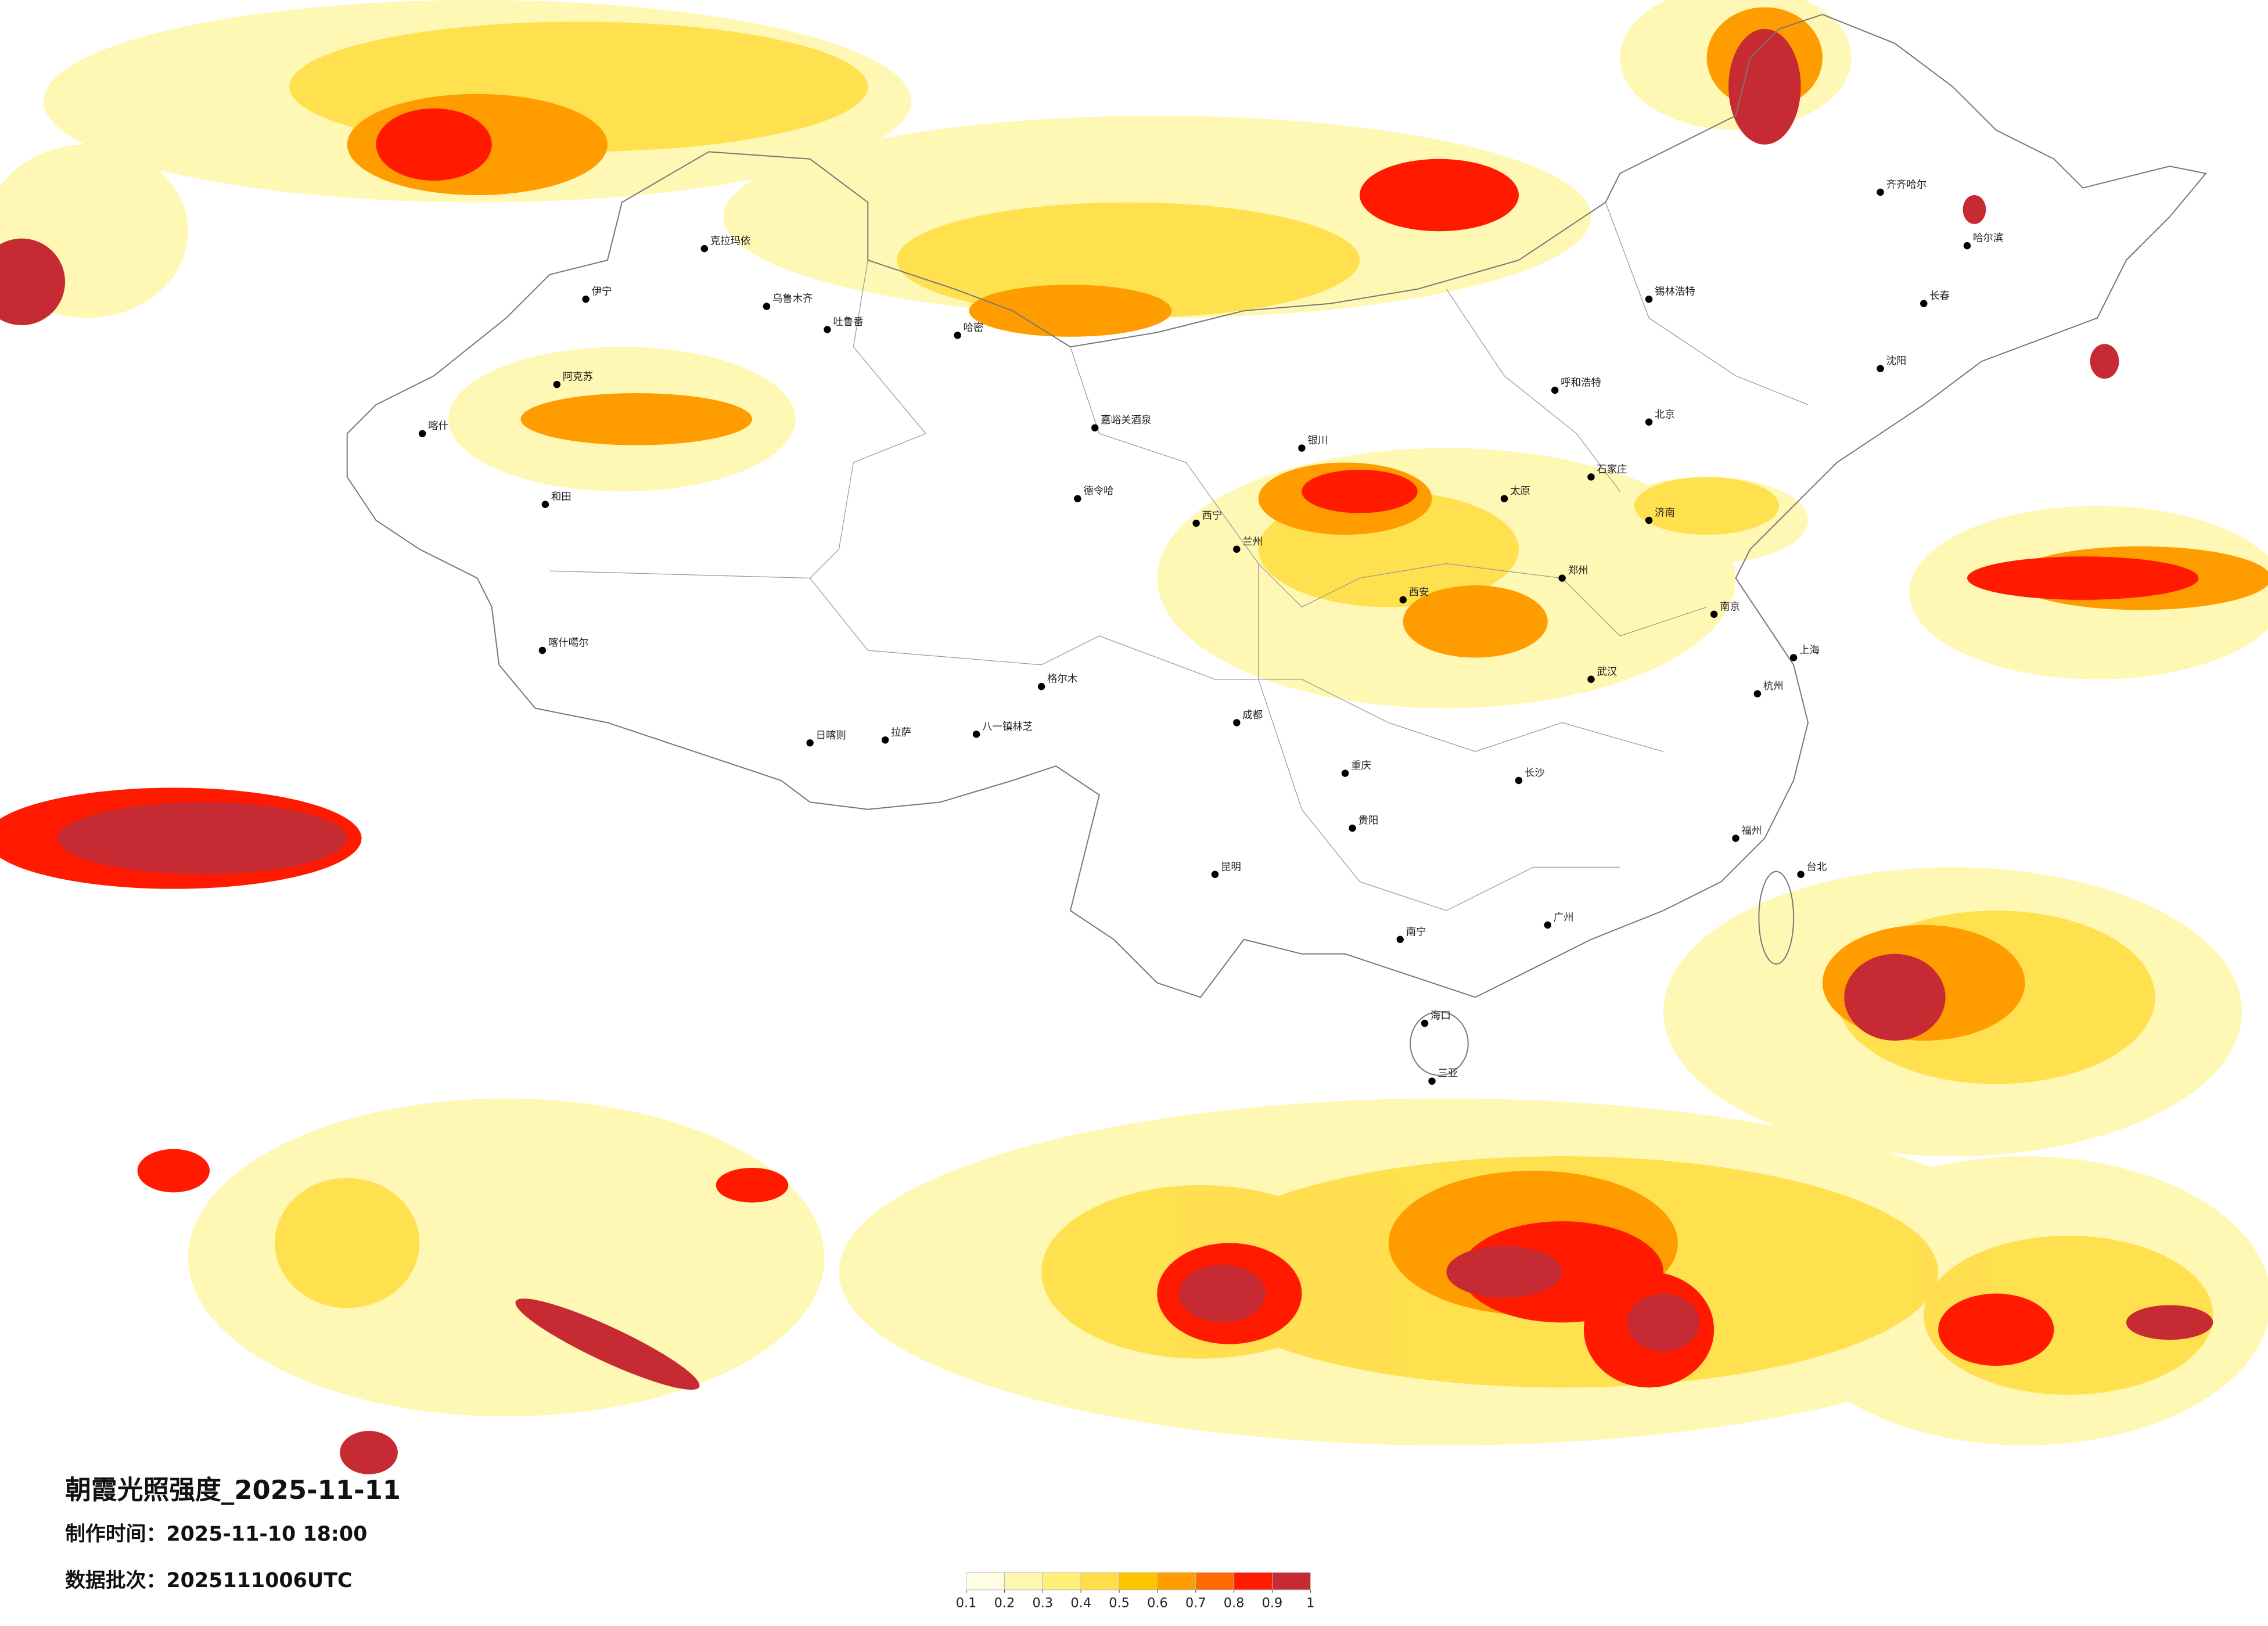  What do you see at coordinates (1157, 1603) in the screenshot?
I see `colorbar-tick-label: 0.6` at bounding box center [1157, 1603].